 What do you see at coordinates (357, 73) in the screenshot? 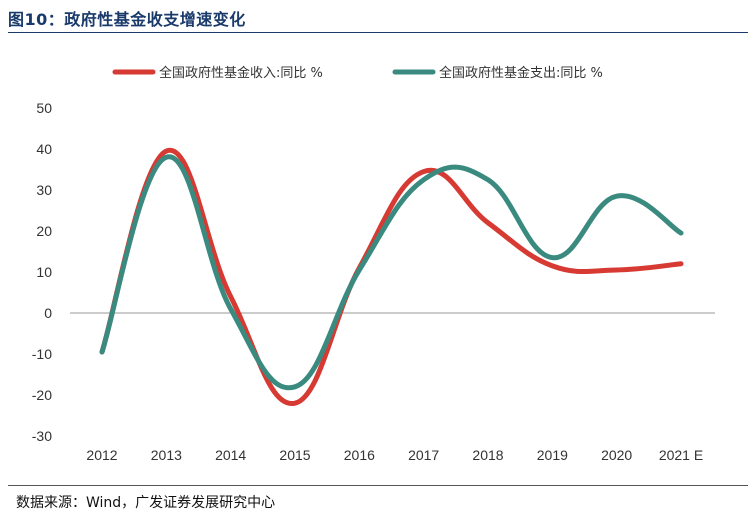
I see `legend: 全国政府性基金收入:同比 % 全国政府性基金支出:同比 %` at bounding box center [357, 73].